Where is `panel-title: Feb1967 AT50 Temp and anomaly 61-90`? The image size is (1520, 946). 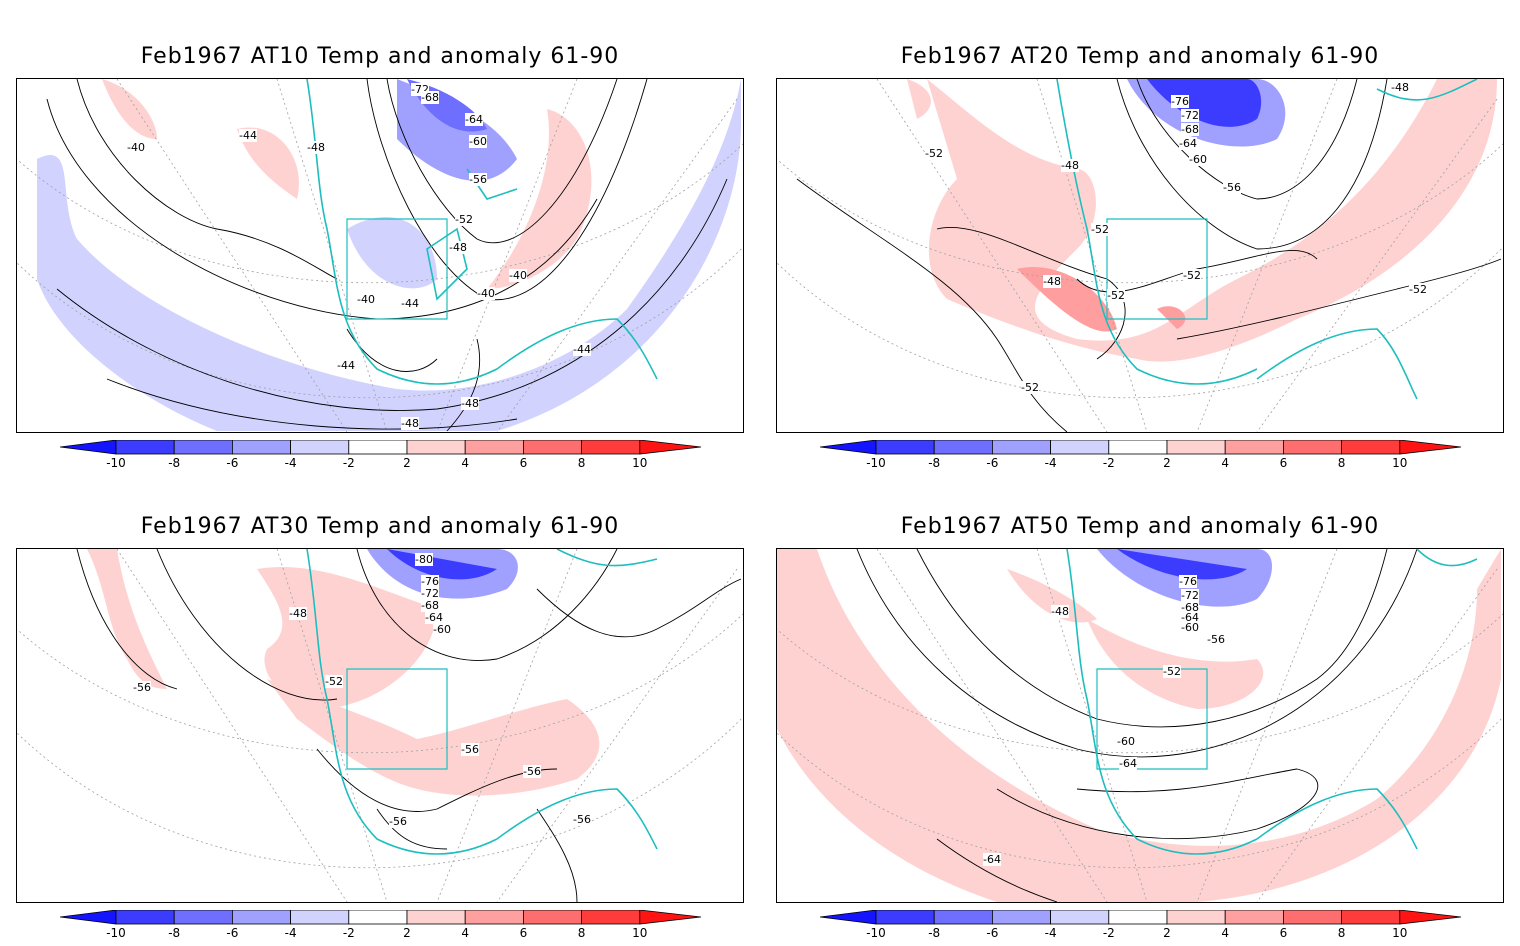
panel-title: Feb1967 AT50 Temp and anomaly 61-90 is located at coordinates (1140, 526).